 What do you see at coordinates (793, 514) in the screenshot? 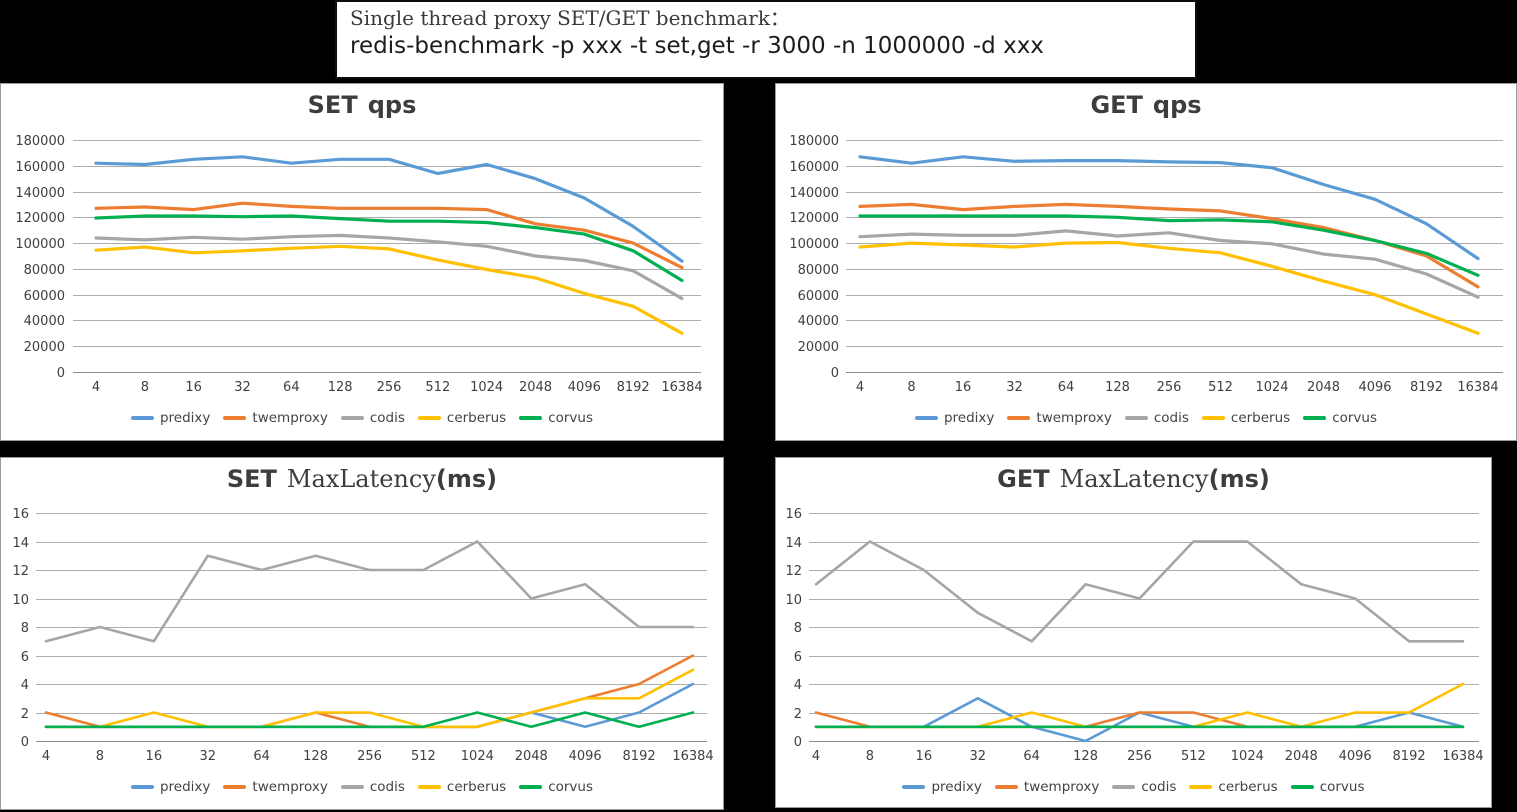
I see `y-axis-tick-label: 16` at bounding box center [793, 514].